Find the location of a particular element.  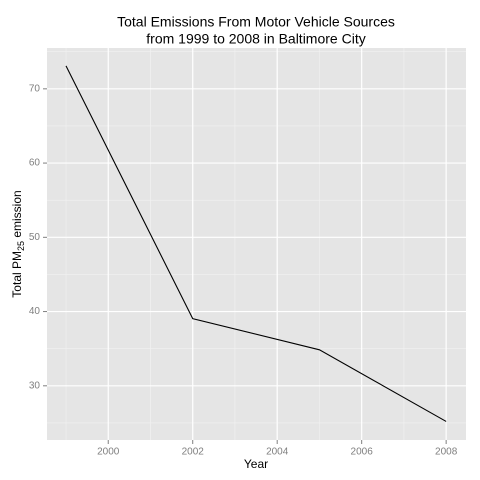

y-tick-label: 70 is located at coordinates (35, 88).